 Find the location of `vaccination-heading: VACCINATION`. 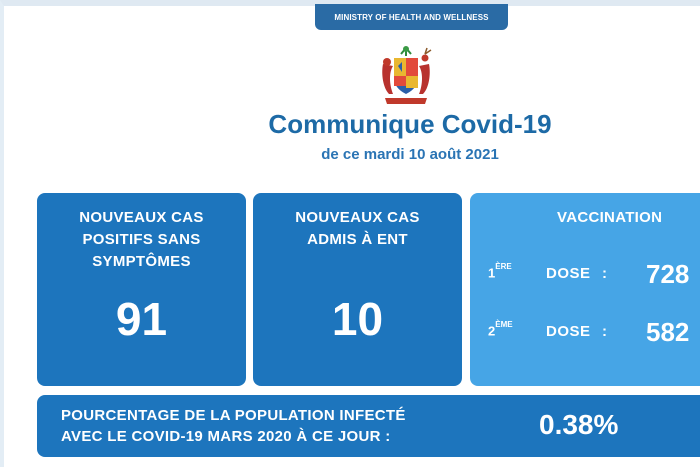

vaccination-heading: VACCINATION is located at coordinates (610, 217).